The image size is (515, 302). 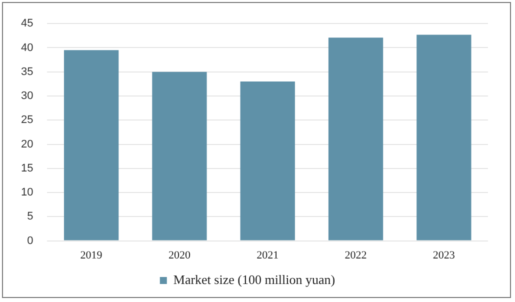 I want to click on y-tick-label: 15, so click(x=27, y=168).